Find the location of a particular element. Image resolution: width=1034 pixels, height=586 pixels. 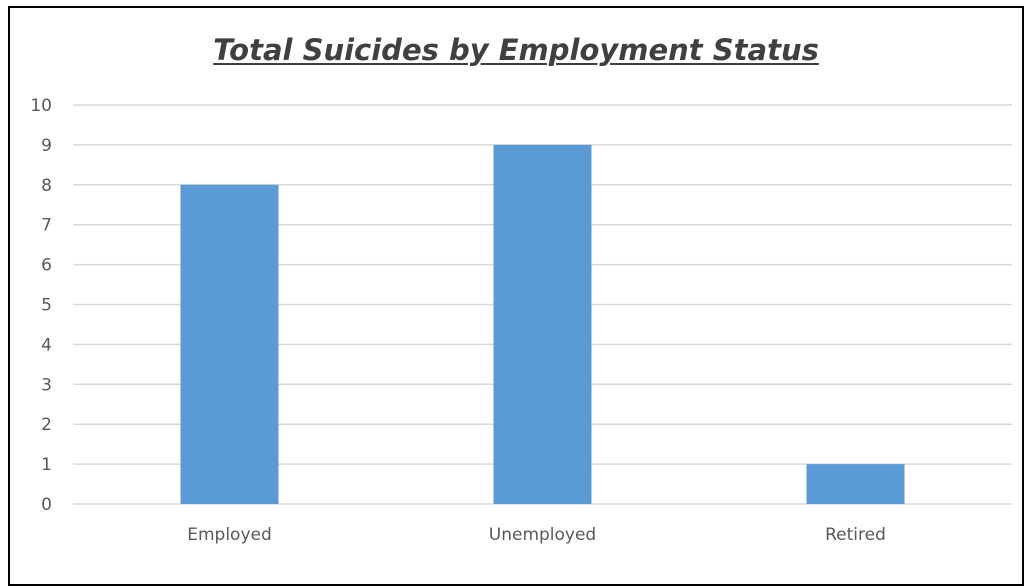

x-category-label: Unemployed is located at coordinates (542, 535).